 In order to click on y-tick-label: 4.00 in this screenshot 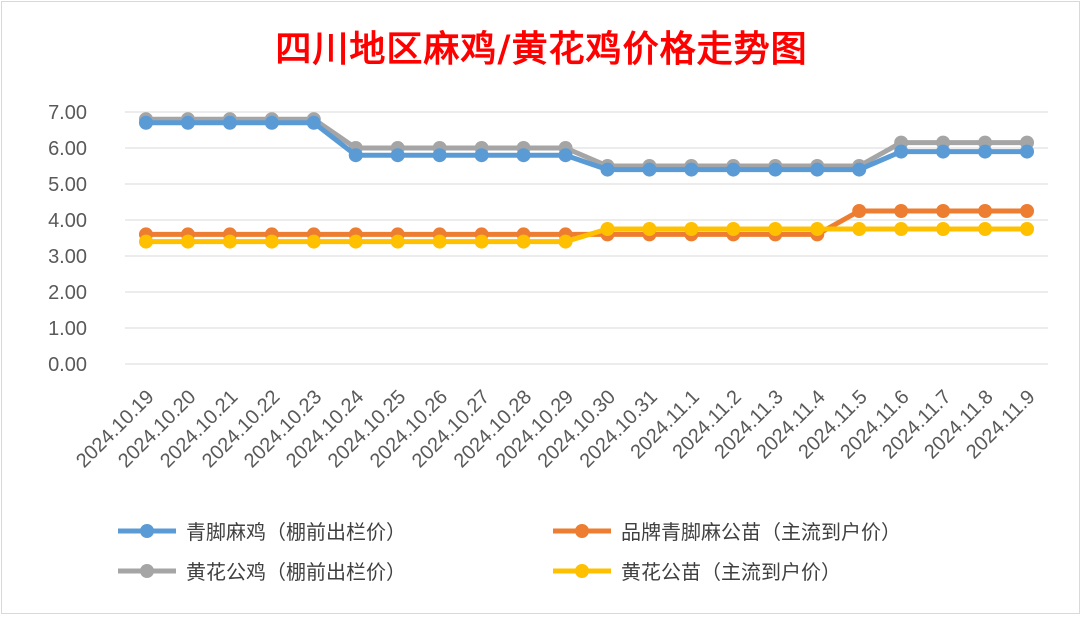, I will do `click(67, 221)`.